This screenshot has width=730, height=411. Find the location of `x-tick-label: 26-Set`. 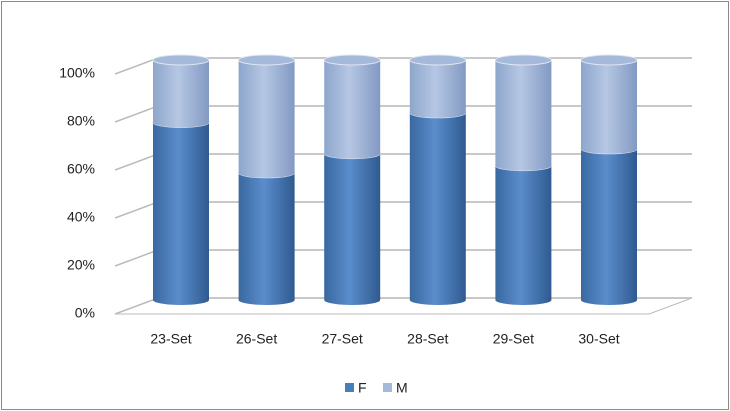

x-tick-label: 26-Set is located at coordinates (256, 339).